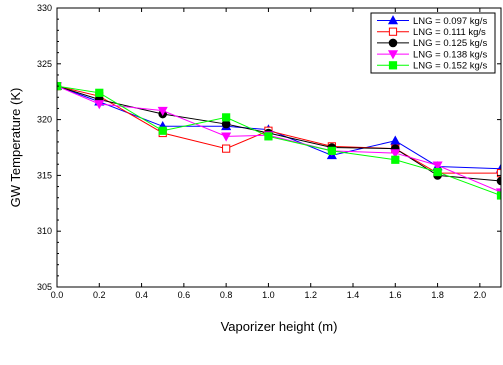  Describe the element at coordinates (279, 326) in the screenshot. I see `x-axis-label: Vaporizer height (m)` at that location.